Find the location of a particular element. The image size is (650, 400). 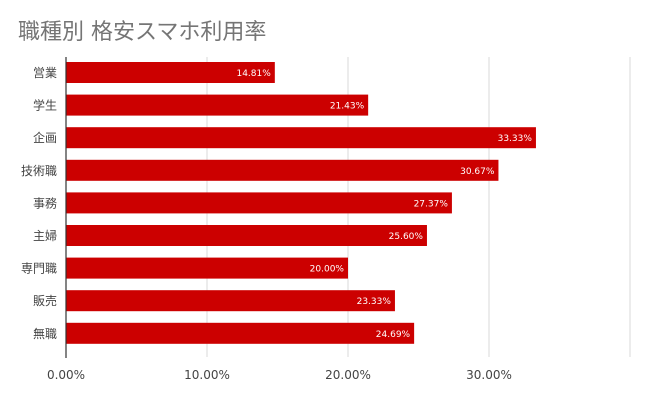

x-tick-label: 10.00% is located at coordinates (207, 375).